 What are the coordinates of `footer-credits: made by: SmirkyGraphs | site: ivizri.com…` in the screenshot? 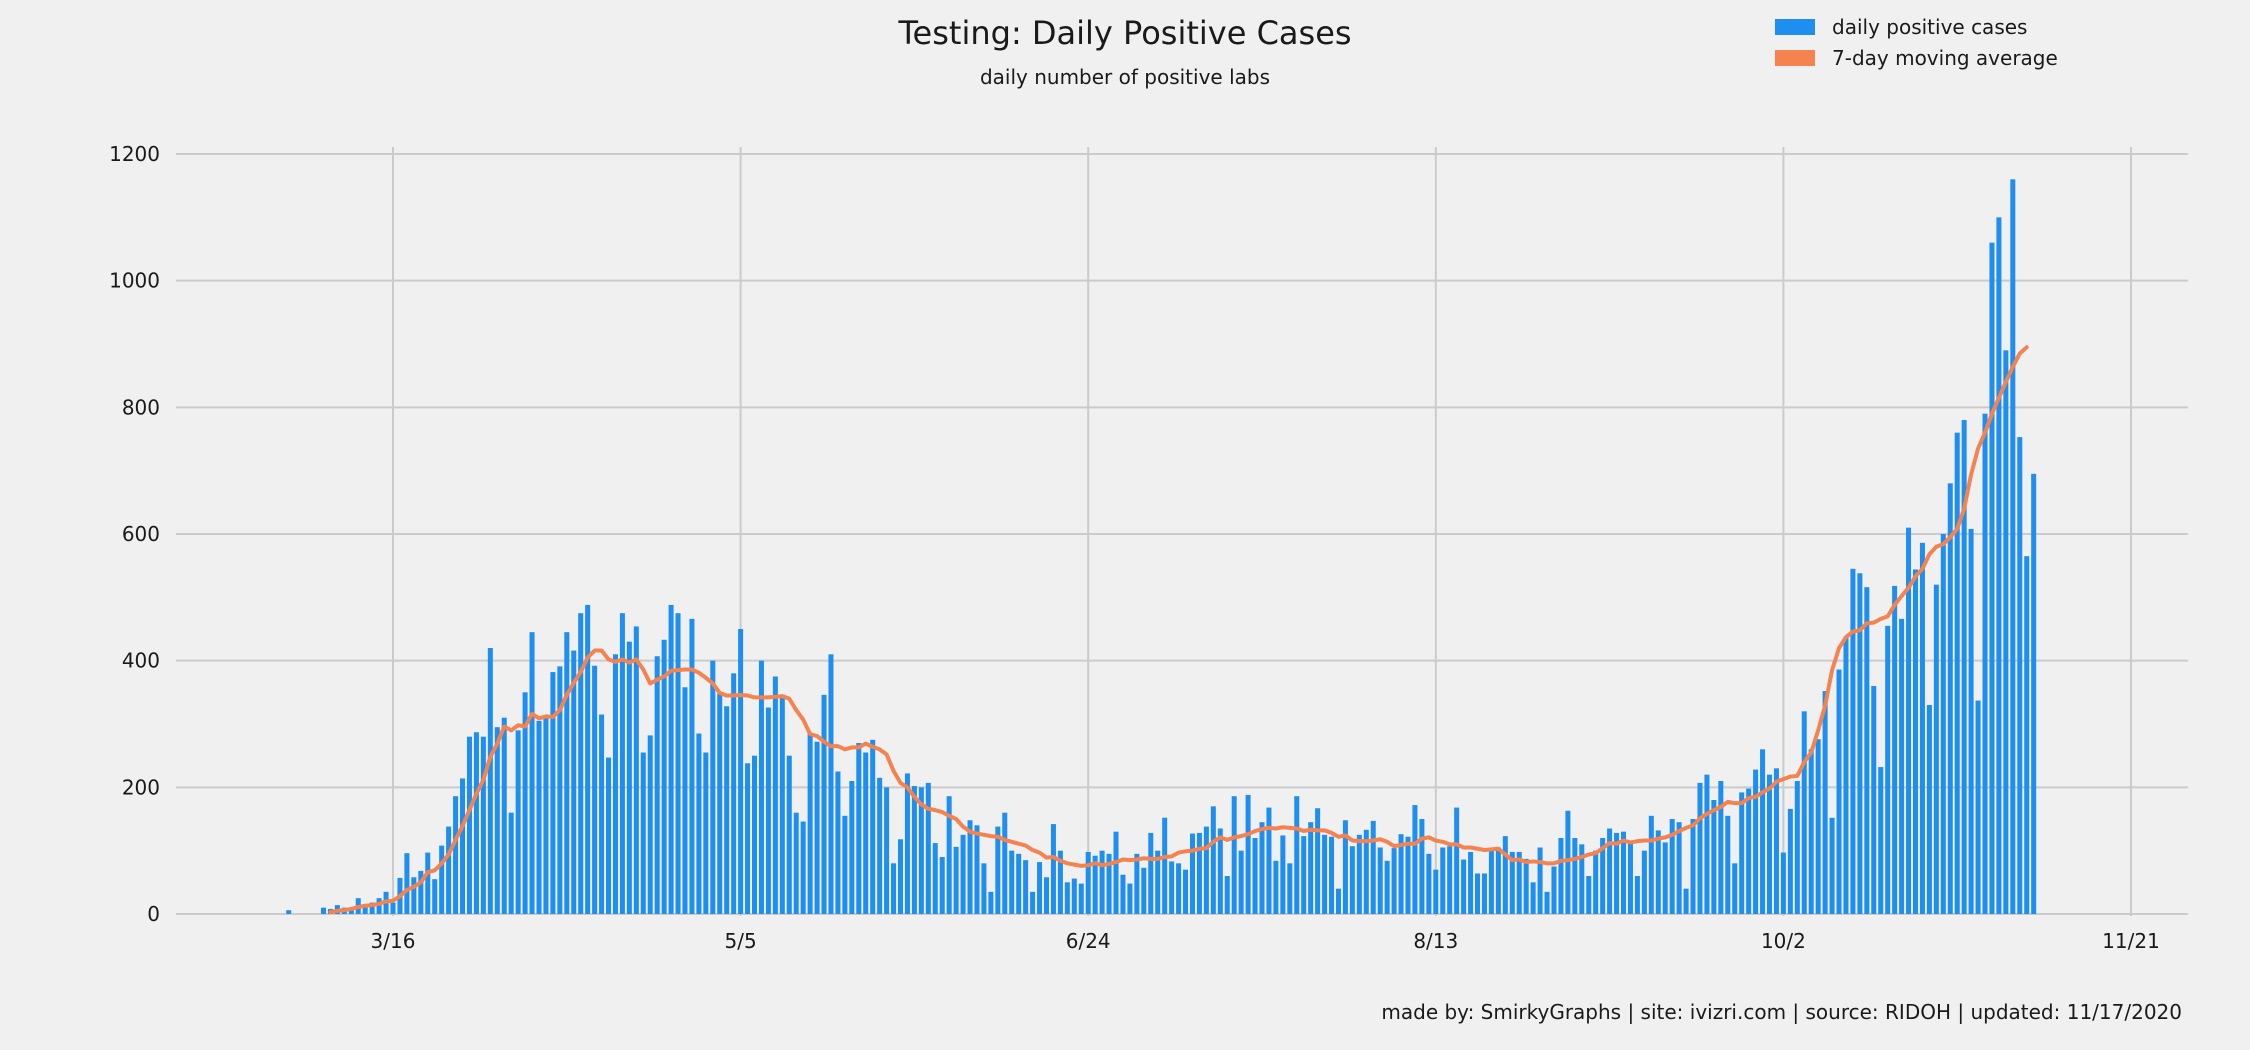 It's located at (1781, 1012).